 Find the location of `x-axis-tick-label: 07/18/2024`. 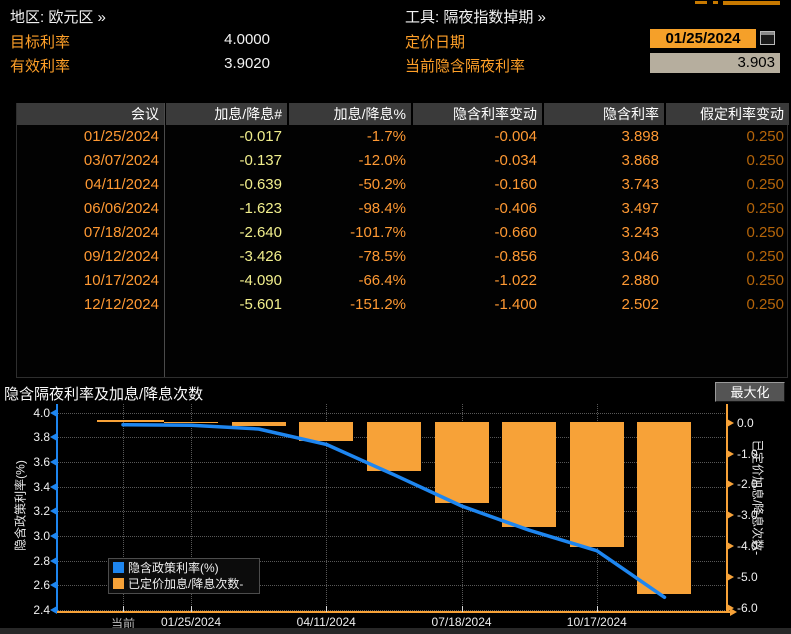

x-axis-tick-label: 07/18/2024 is located at coordinates (461, 622).